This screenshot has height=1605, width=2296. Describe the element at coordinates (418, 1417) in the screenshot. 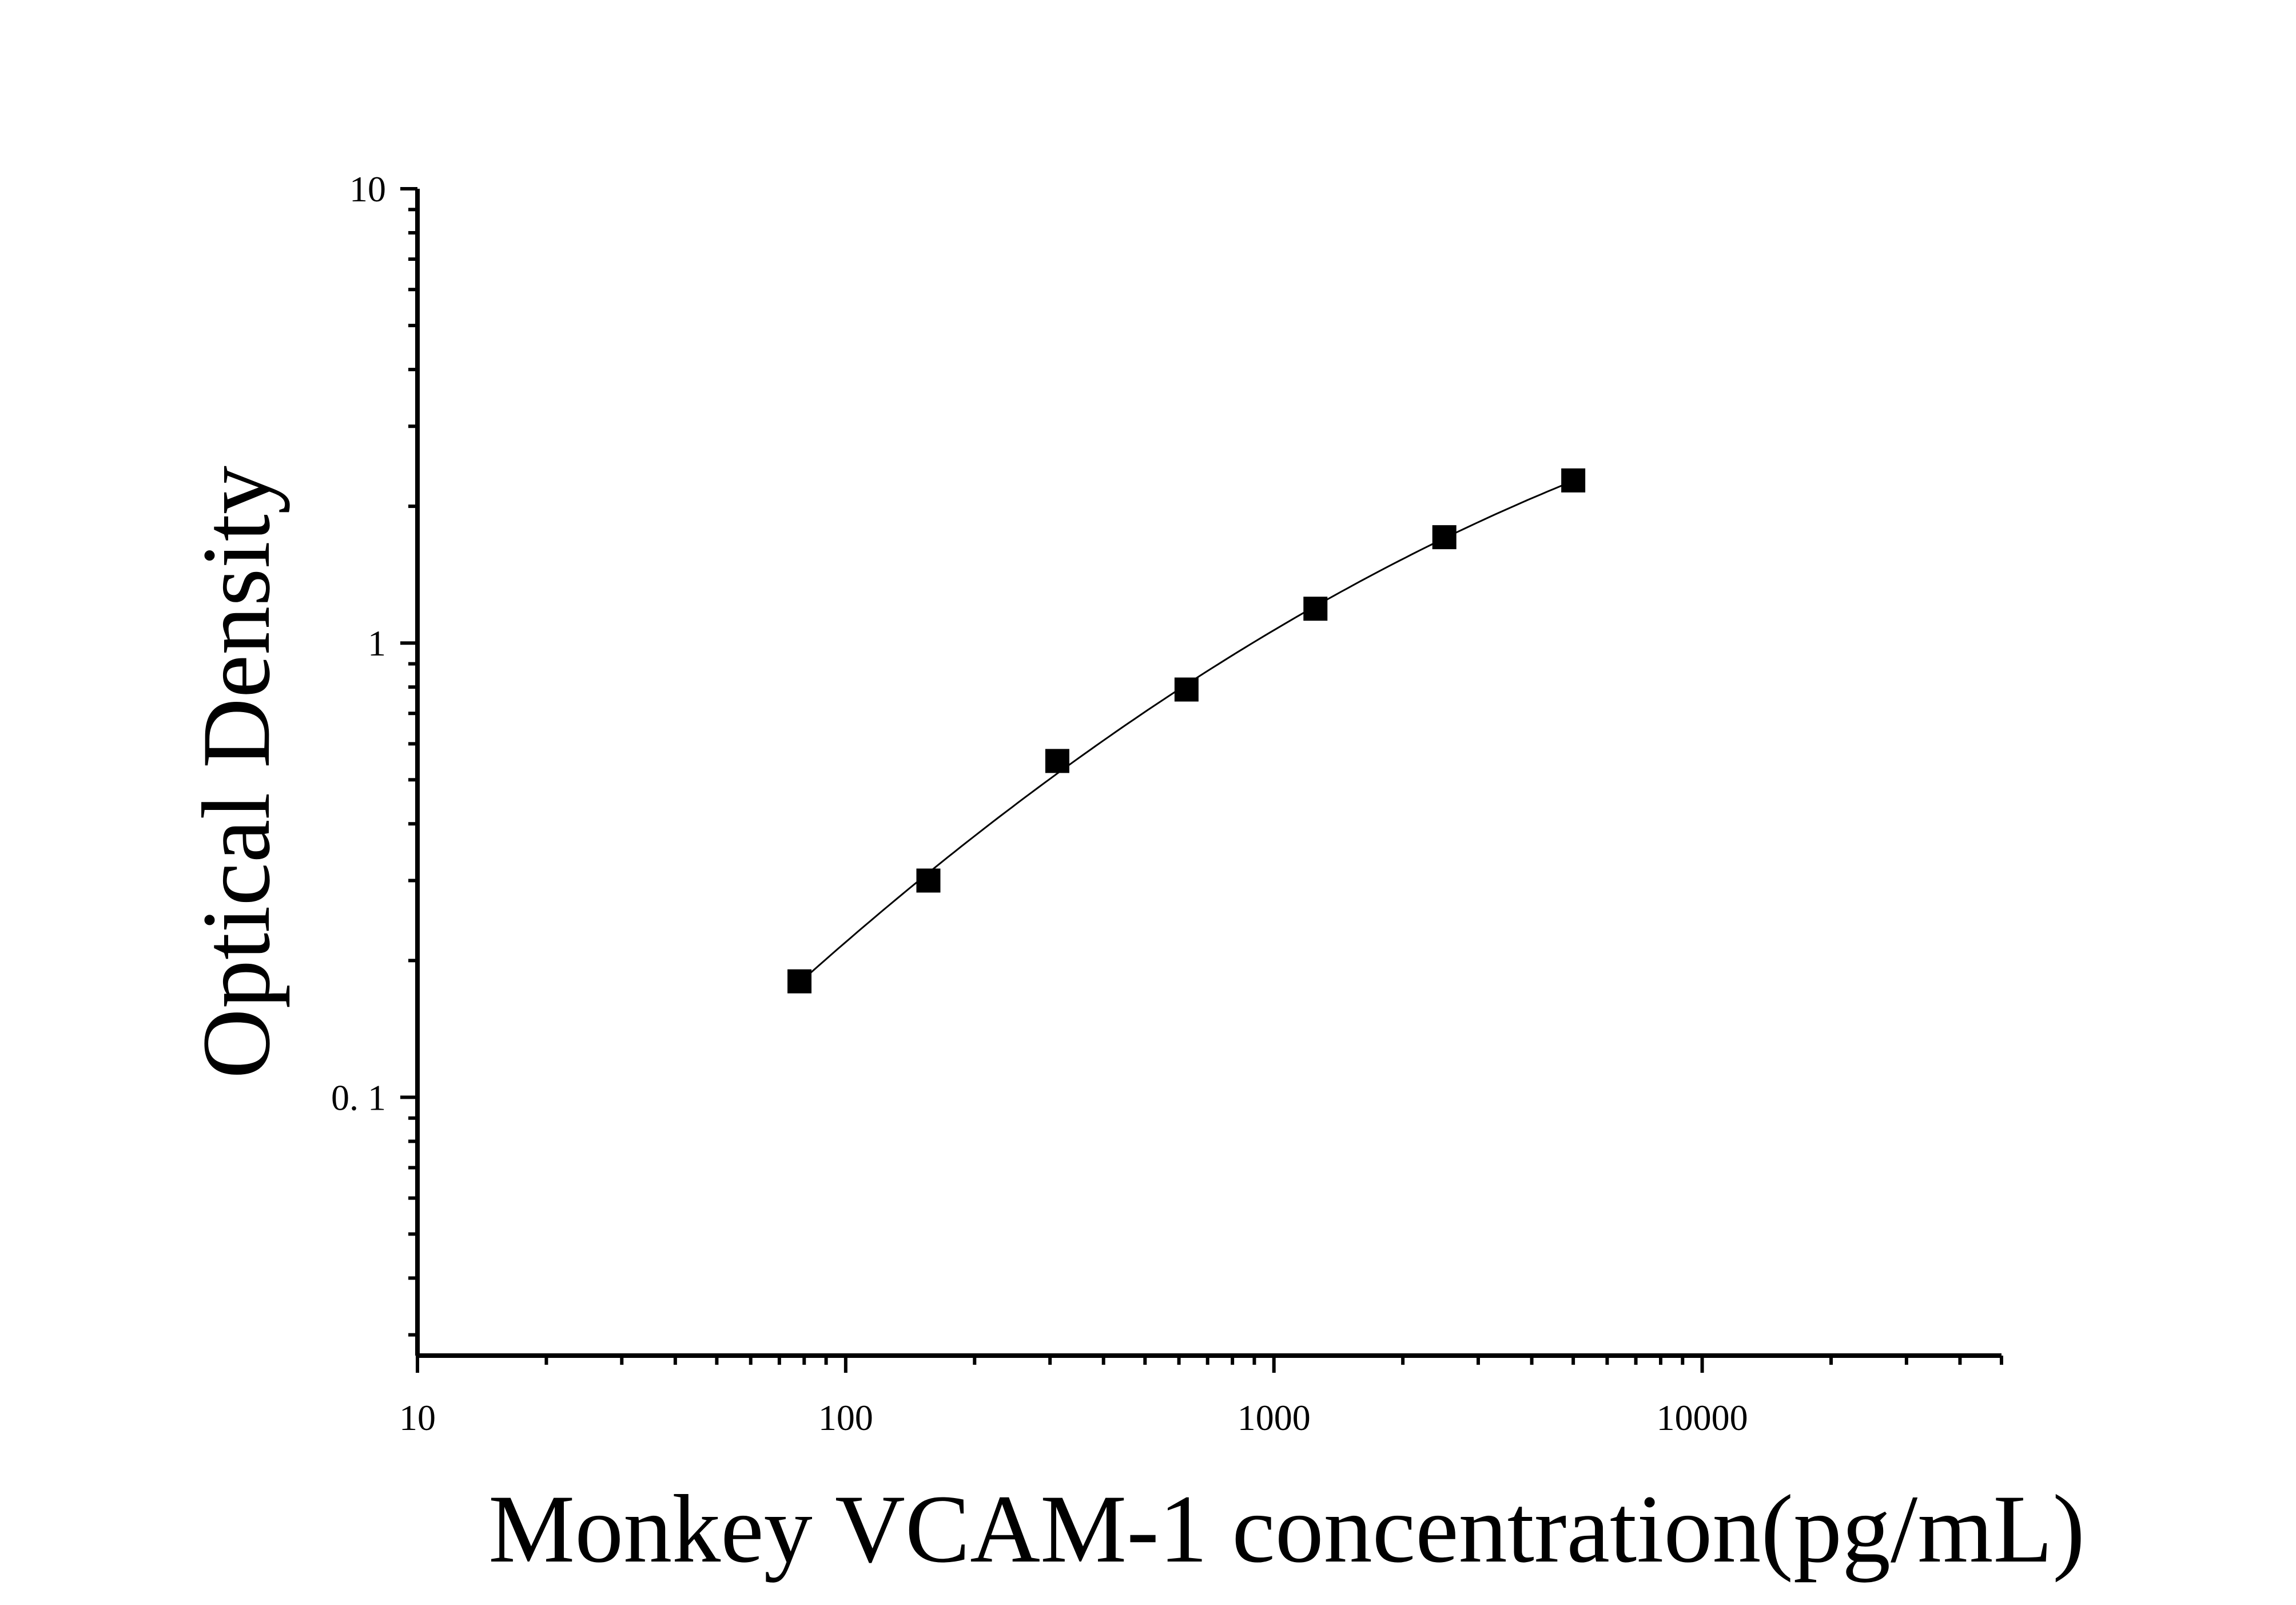

I see `x-tick-label: 10` at that location.